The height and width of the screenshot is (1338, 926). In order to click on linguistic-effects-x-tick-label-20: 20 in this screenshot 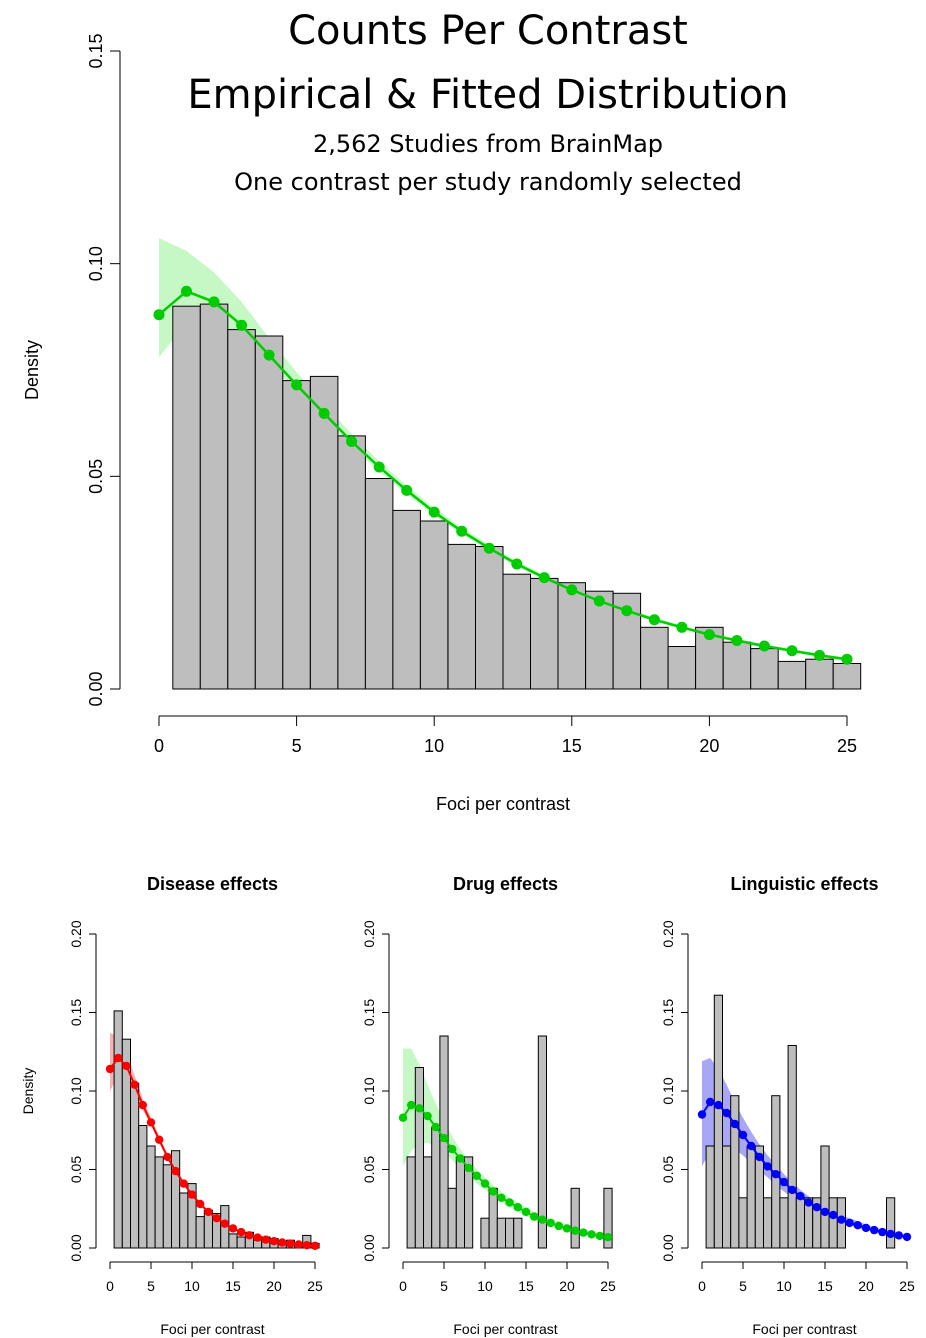, I will do `click(866, 1286)`.